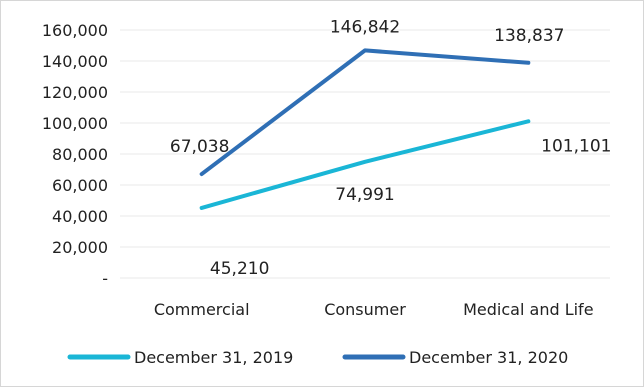 This screenshot has width=644, height=387. What do you see at coordinates (365, 27) in the screenshot?
I see `data-label: 146,842` at bounding box center [365, 27].